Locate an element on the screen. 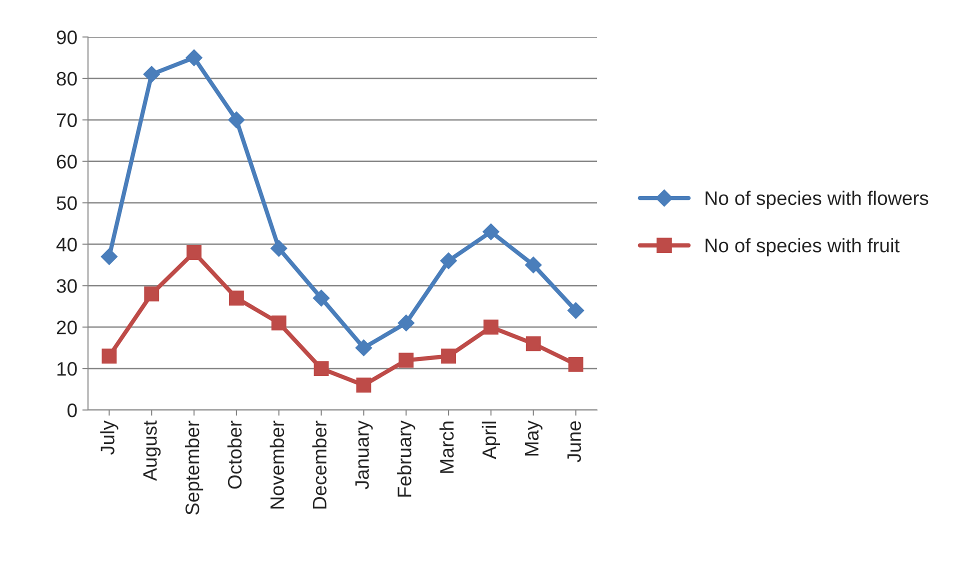  y-tick-label: 50 is located at coordinates (66, 203).